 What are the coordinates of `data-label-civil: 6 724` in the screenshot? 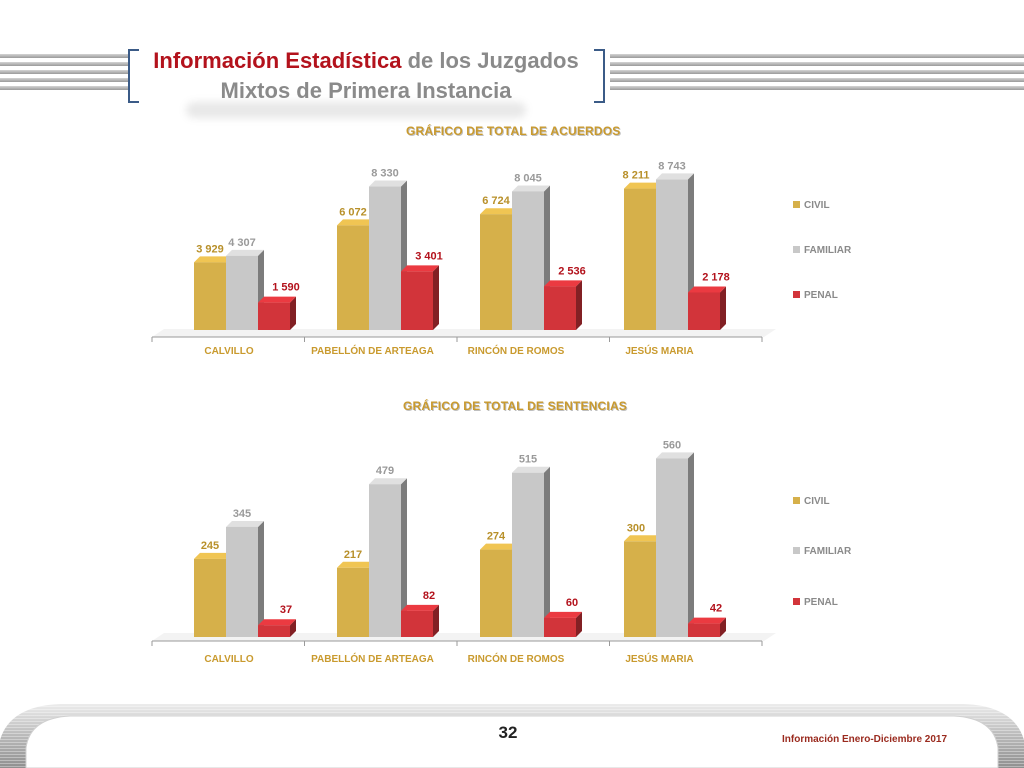 It's located at (496, 201).